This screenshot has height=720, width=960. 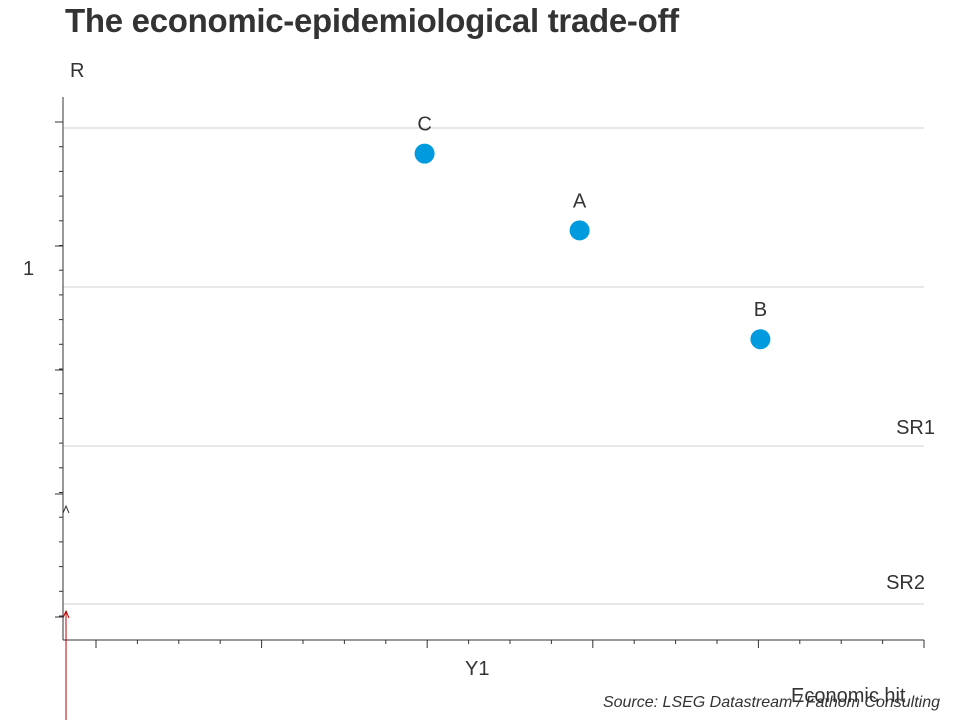 What do you see at coordinates (77, 71) in the screenshot?
I see `y-axis-label: R` at bounding box center [77, 71].